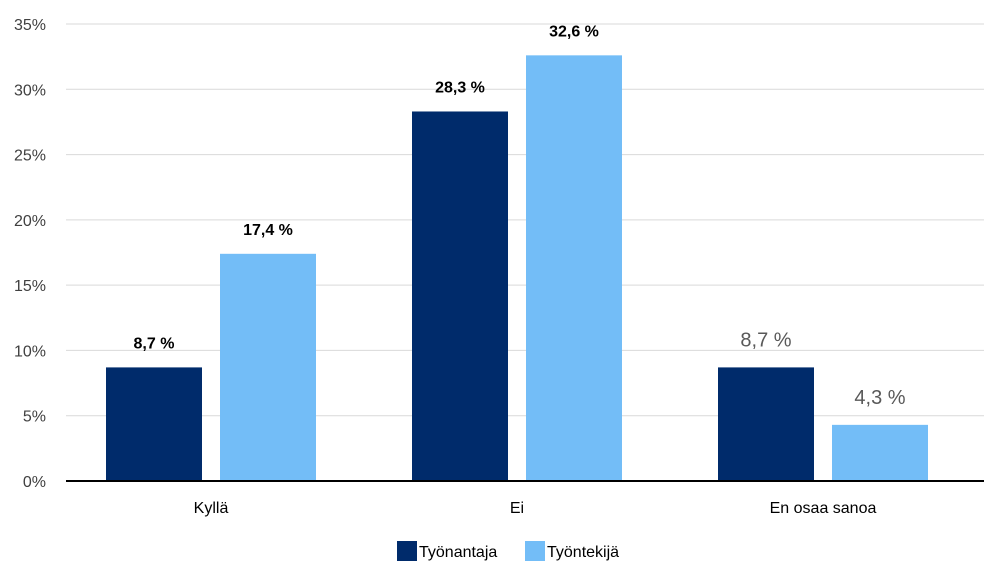 The width and height of the screenshot is (984, 574). What do you see at coordinates (30, 351) in the screenshot?
I see `y-tick-label: 10%` at bounding box center [30, 351].